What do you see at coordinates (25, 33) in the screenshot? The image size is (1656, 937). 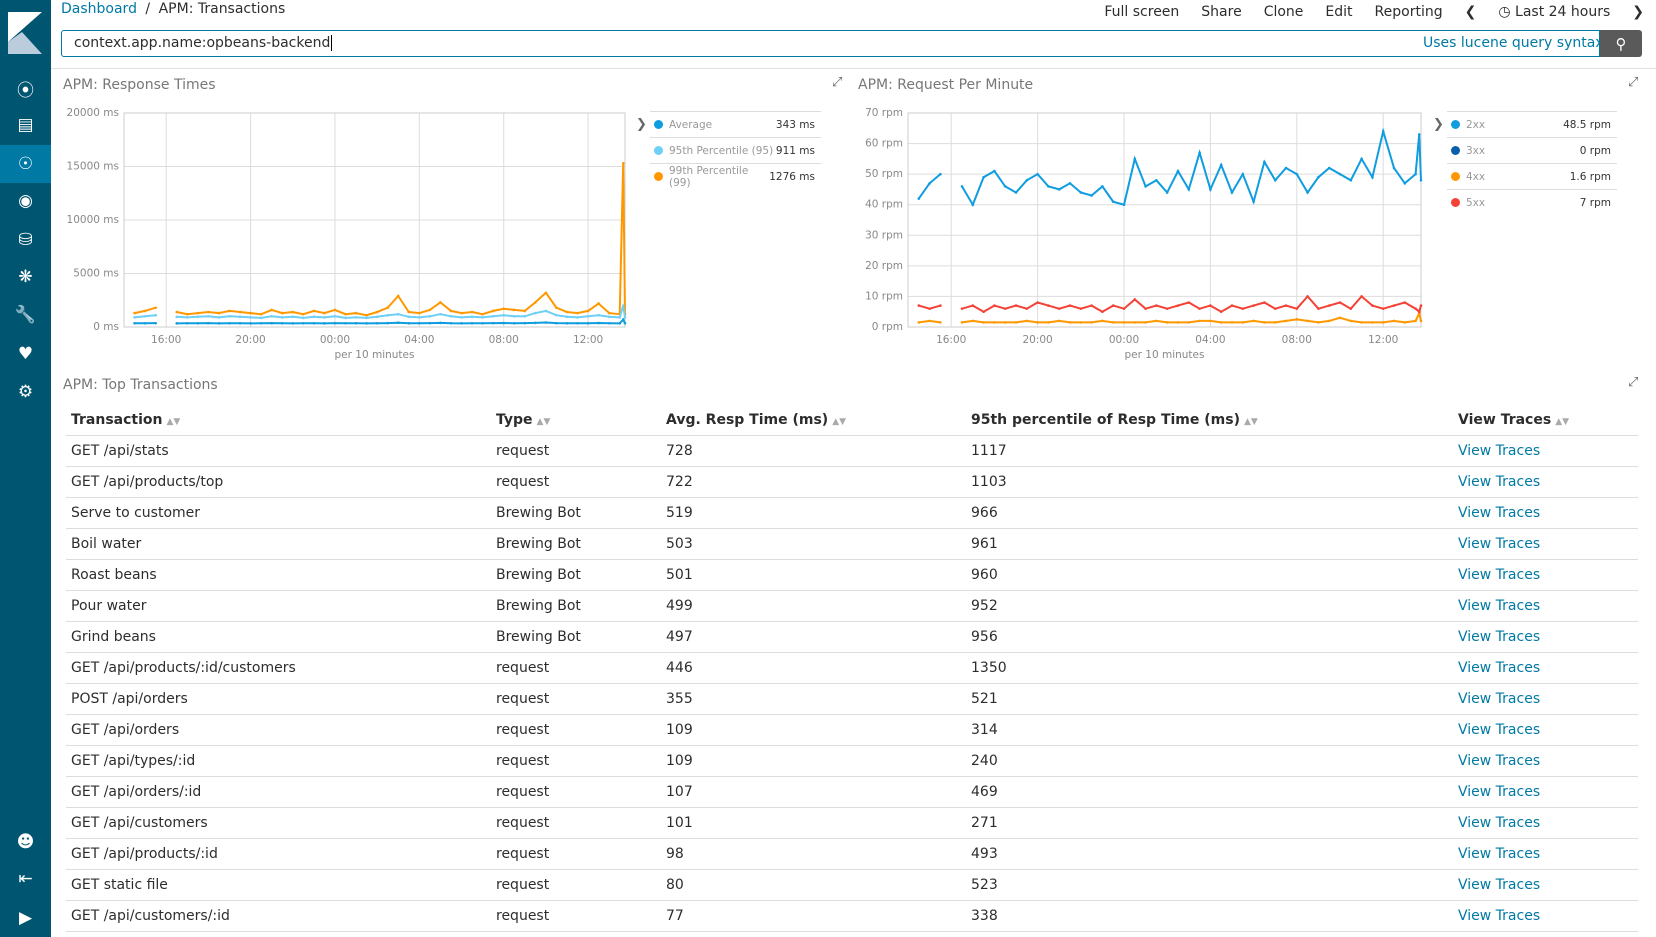 I see `kibana-logo` at bounding box center [25, 33].